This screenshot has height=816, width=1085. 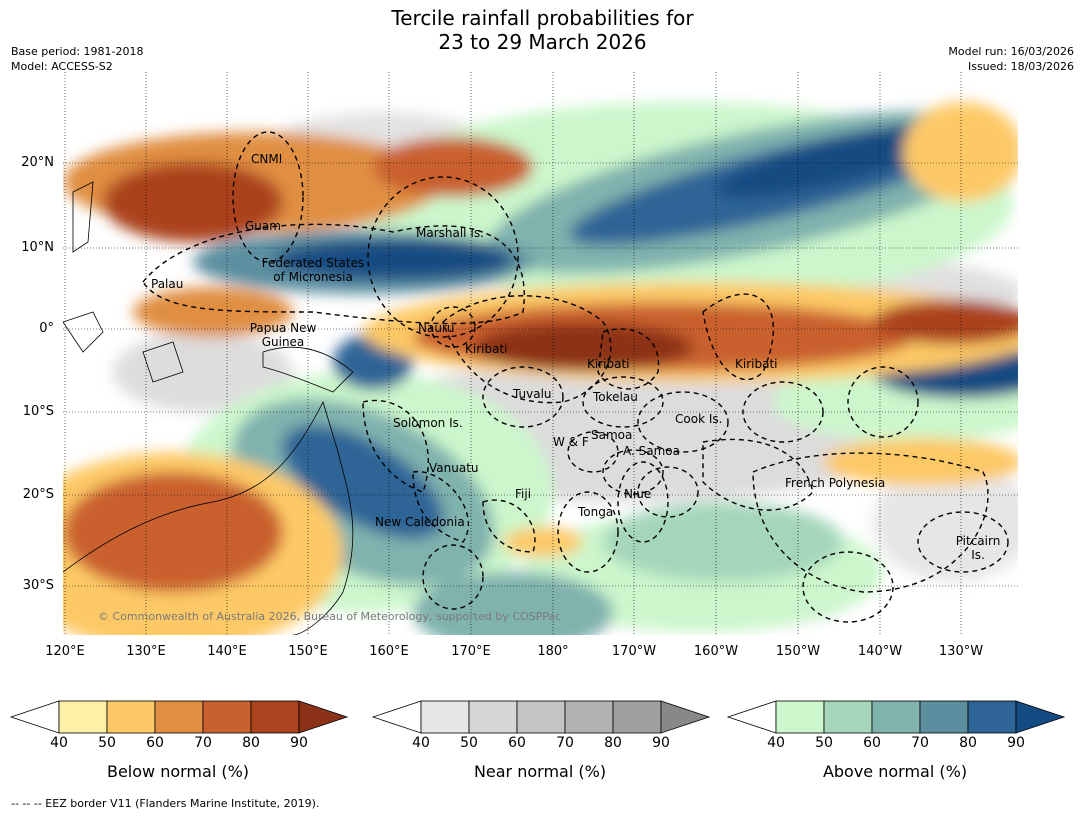 I want to click on region-label-vanuatu: Vanuatu, so click(x=454, y=468).